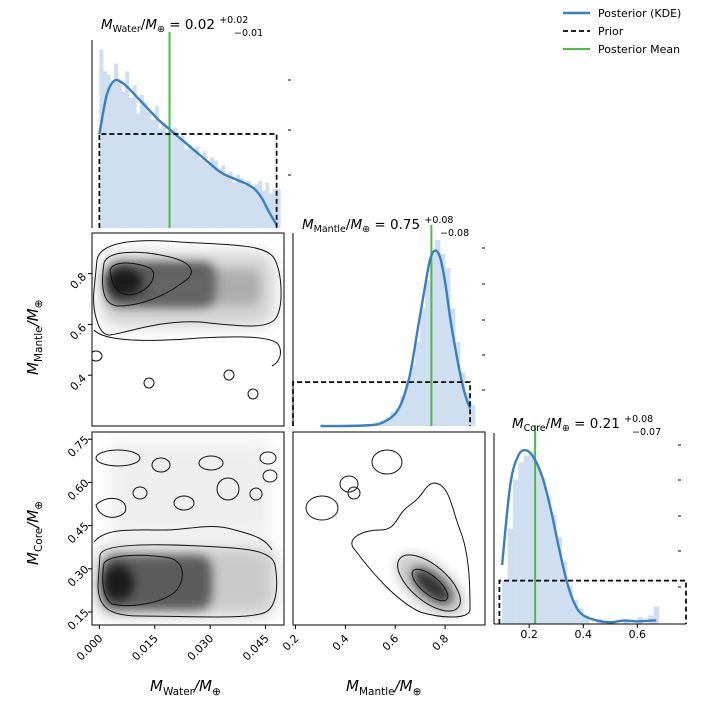 The height and width of the screenshot is (718, 718). What do you see at coordinates (289, 127) in the screenshot?
I see `water-side-ticks` at bounding box center [289, 127].